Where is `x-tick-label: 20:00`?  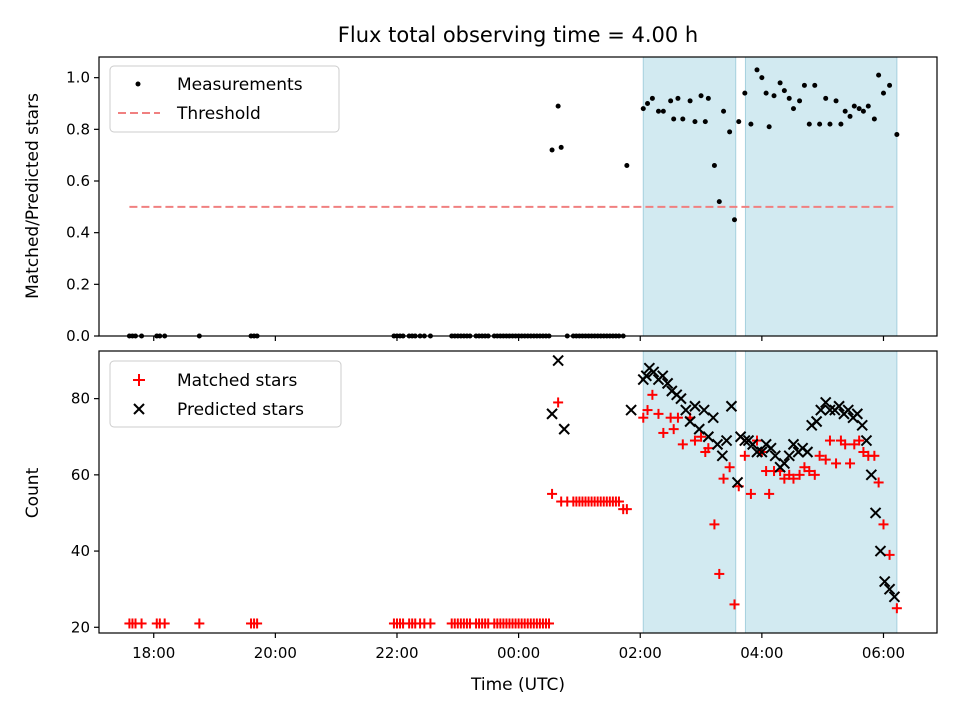
x-tick-label: 20:00 is located at coordinates (275, 653).